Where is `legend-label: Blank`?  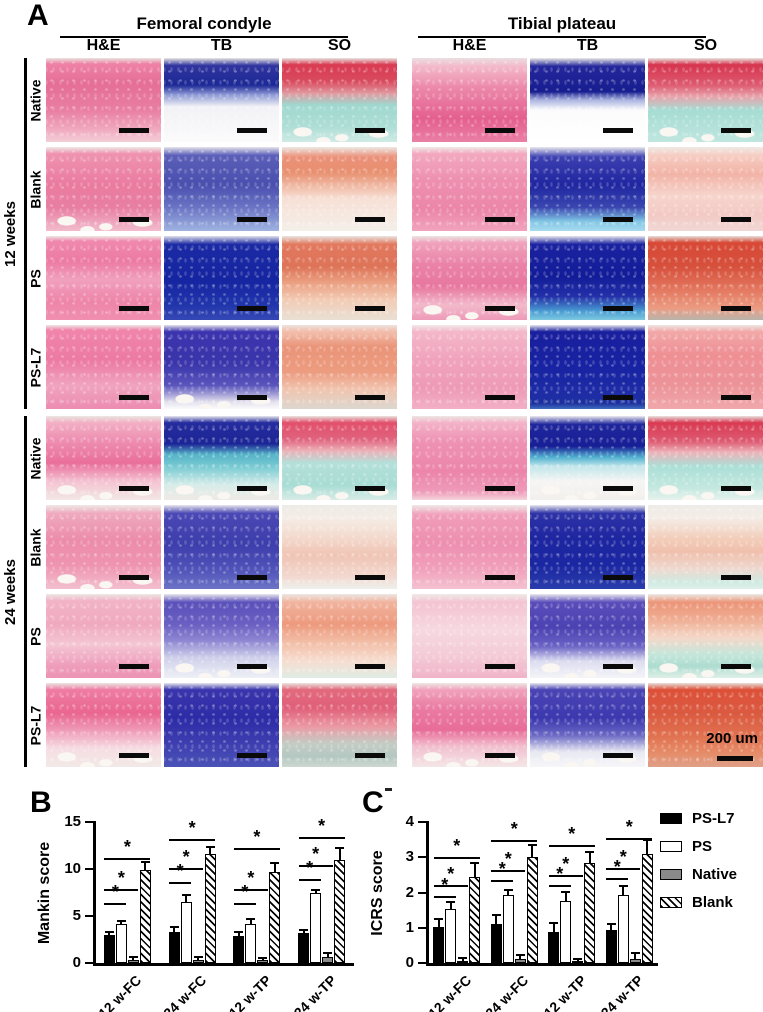 legend-label: Blank is located at coordinates (712, 902).